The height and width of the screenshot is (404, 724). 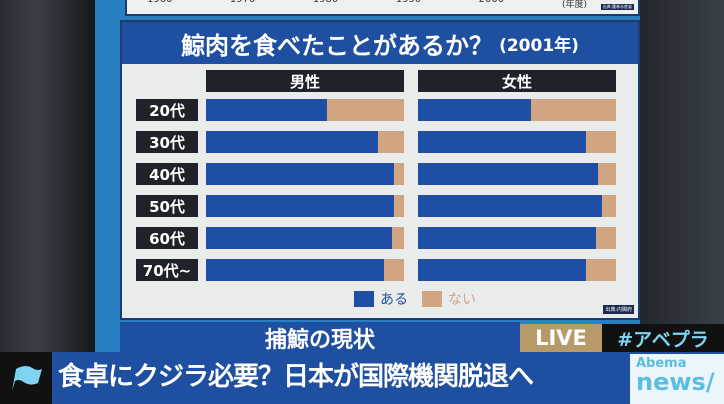 What do you see at coordinates (573, 110) in the screenshot?
I see `bar-no-女性-20代` at bounding box center [573, 110].